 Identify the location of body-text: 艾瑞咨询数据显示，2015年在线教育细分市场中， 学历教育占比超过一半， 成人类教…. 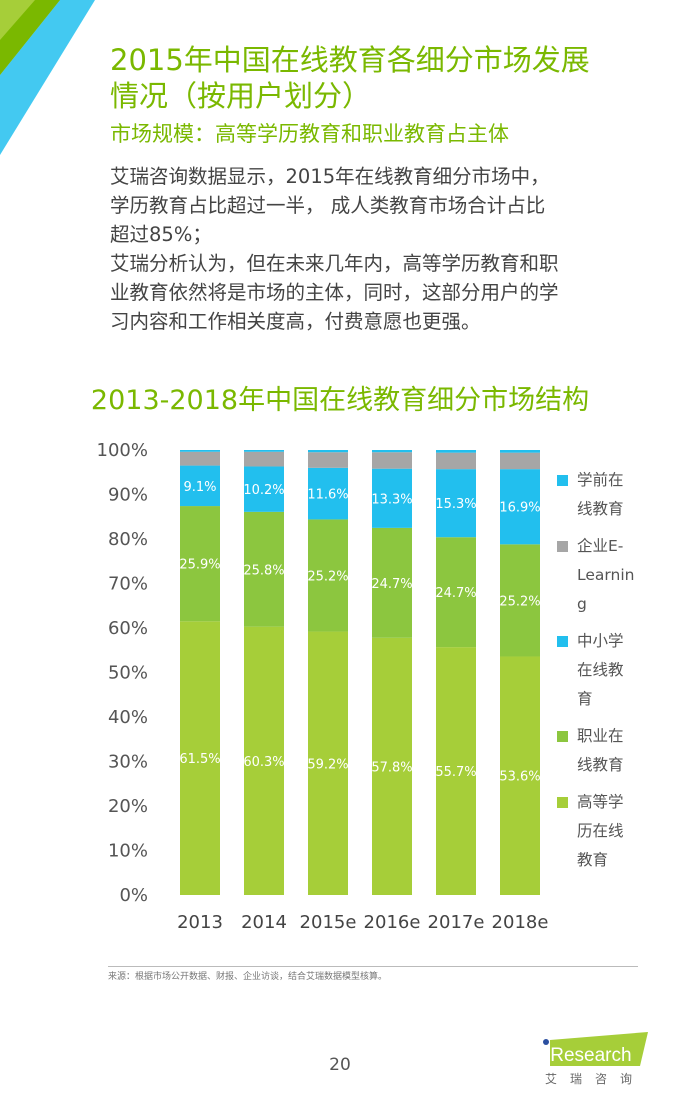
(334, 249).